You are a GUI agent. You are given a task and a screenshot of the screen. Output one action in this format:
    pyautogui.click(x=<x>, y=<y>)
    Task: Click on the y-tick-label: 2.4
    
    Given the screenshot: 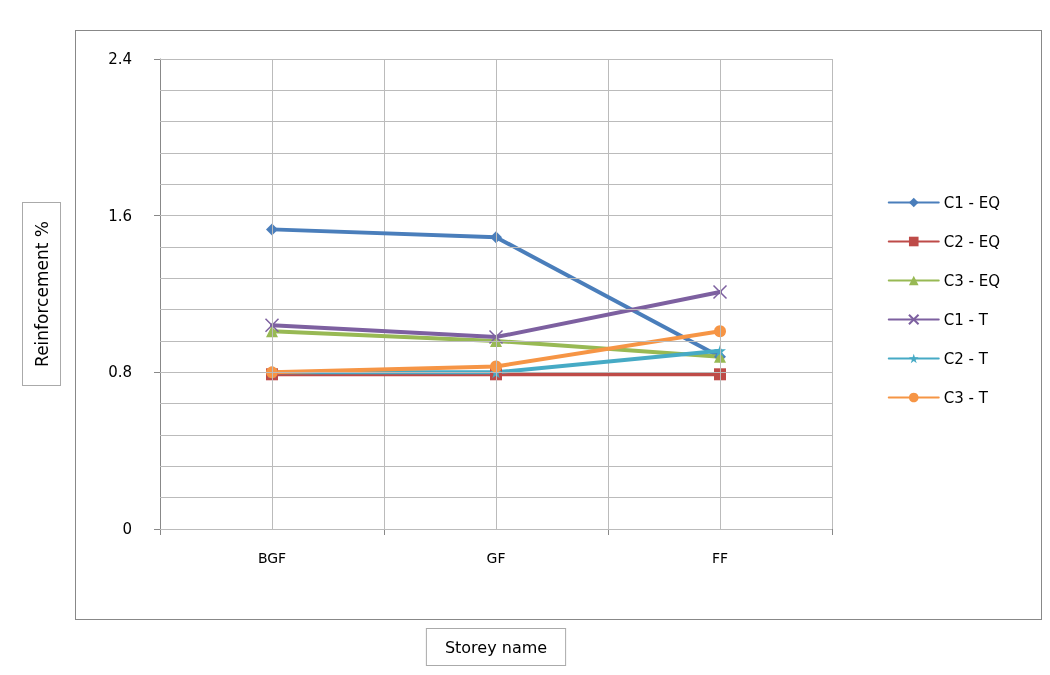 What is the action you would take?
    pyautogui.click(x=120, y=59)
    